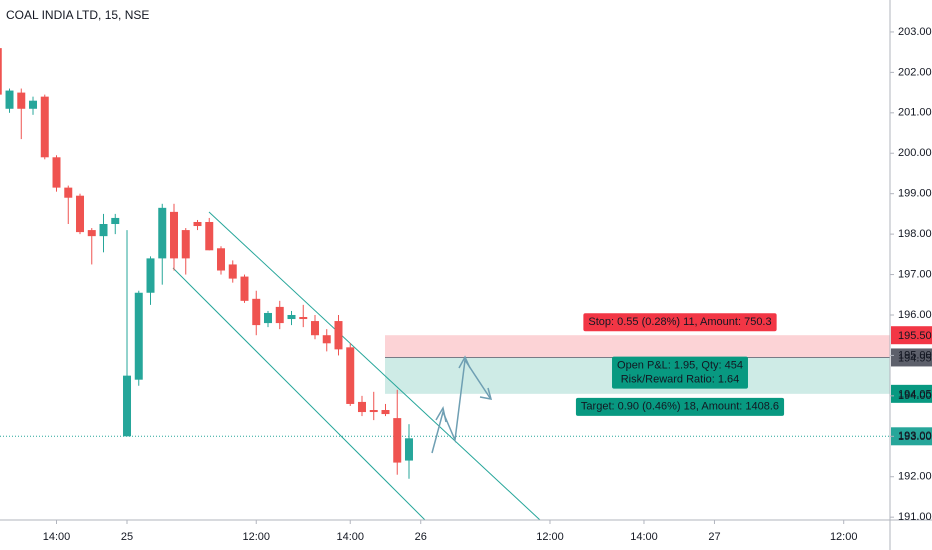  What do you see at coordinates (915, 72) in the screenshot?
I see `y-tick-label: 202.00` at bounding box center [915, 72].